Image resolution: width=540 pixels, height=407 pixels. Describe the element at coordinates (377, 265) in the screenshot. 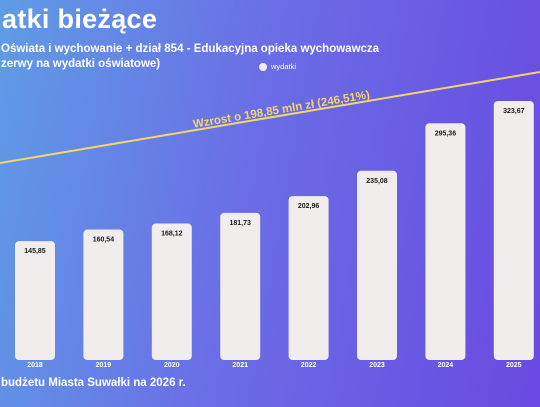

I see `bar-2023` at that location.